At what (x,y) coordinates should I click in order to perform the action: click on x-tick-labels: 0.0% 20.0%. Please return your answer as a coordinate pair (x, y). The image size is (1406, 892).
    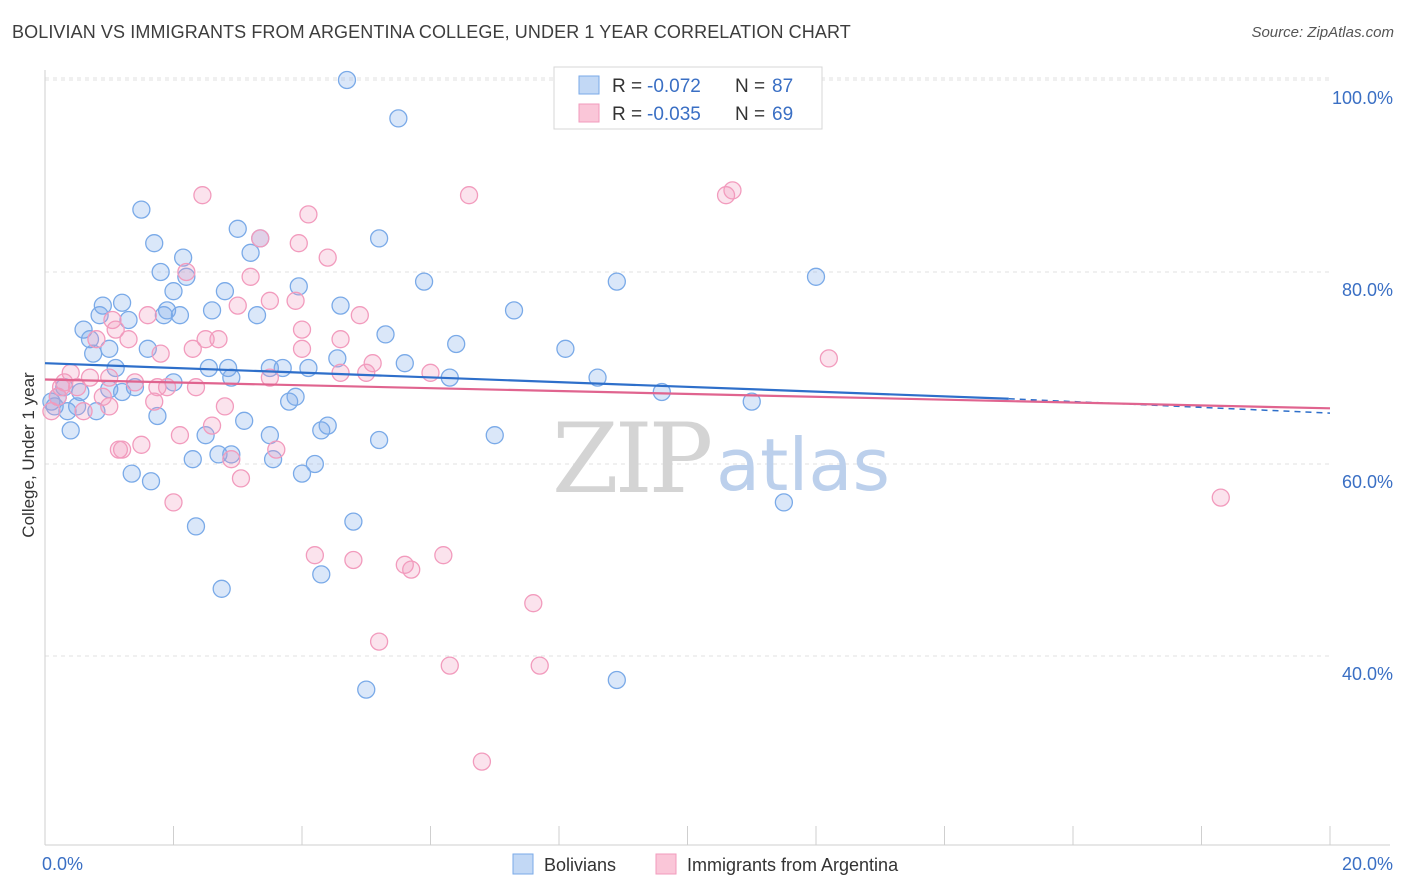
    Looking at the image, I should click on (717, 864).